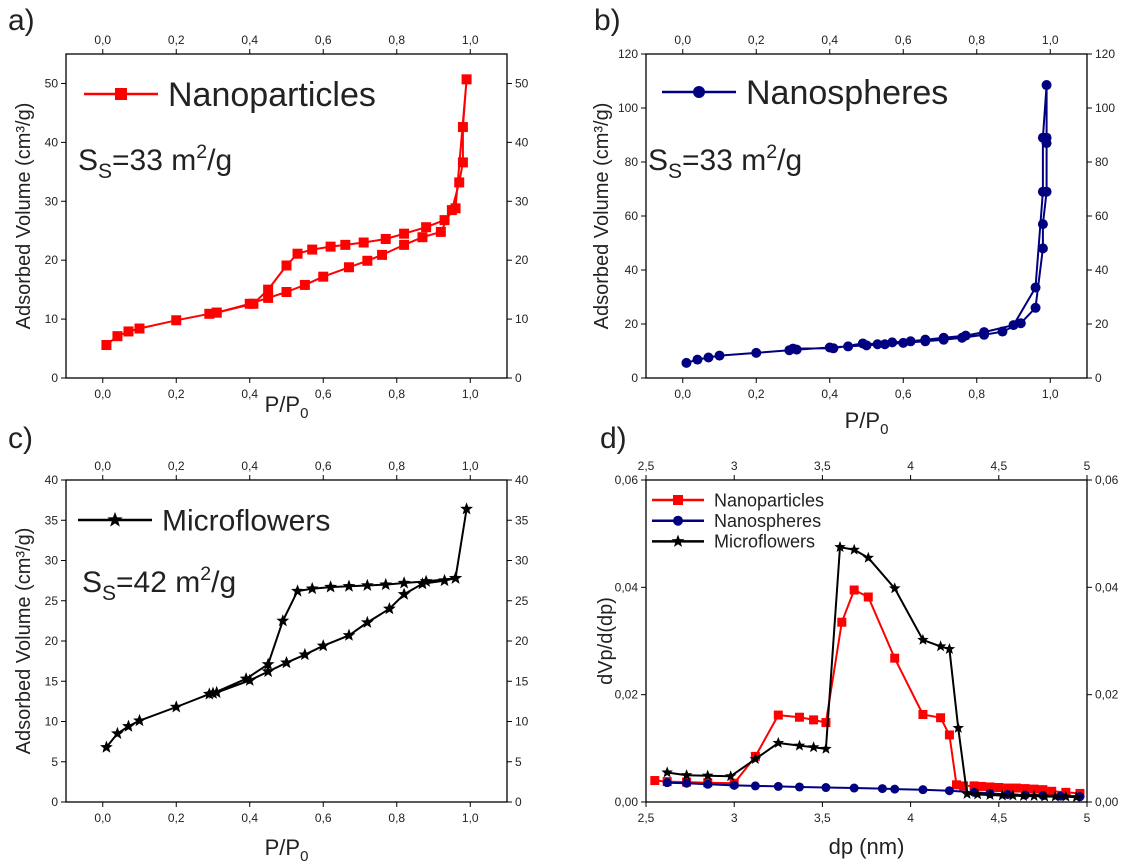 Image resolution: width=1125 pixels, height=868 pixels. Describe the element at coordinates (52, 641) in the screenshot. I see `y-tick-label: 20` at that location.